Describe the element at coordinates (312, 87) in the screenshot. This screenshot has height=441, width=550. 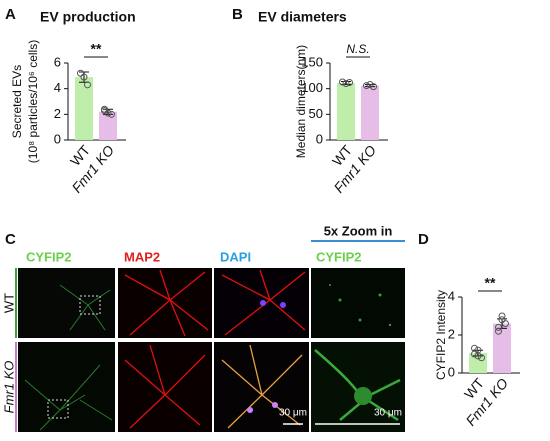
I see `y-tick-label: 100` at that location.